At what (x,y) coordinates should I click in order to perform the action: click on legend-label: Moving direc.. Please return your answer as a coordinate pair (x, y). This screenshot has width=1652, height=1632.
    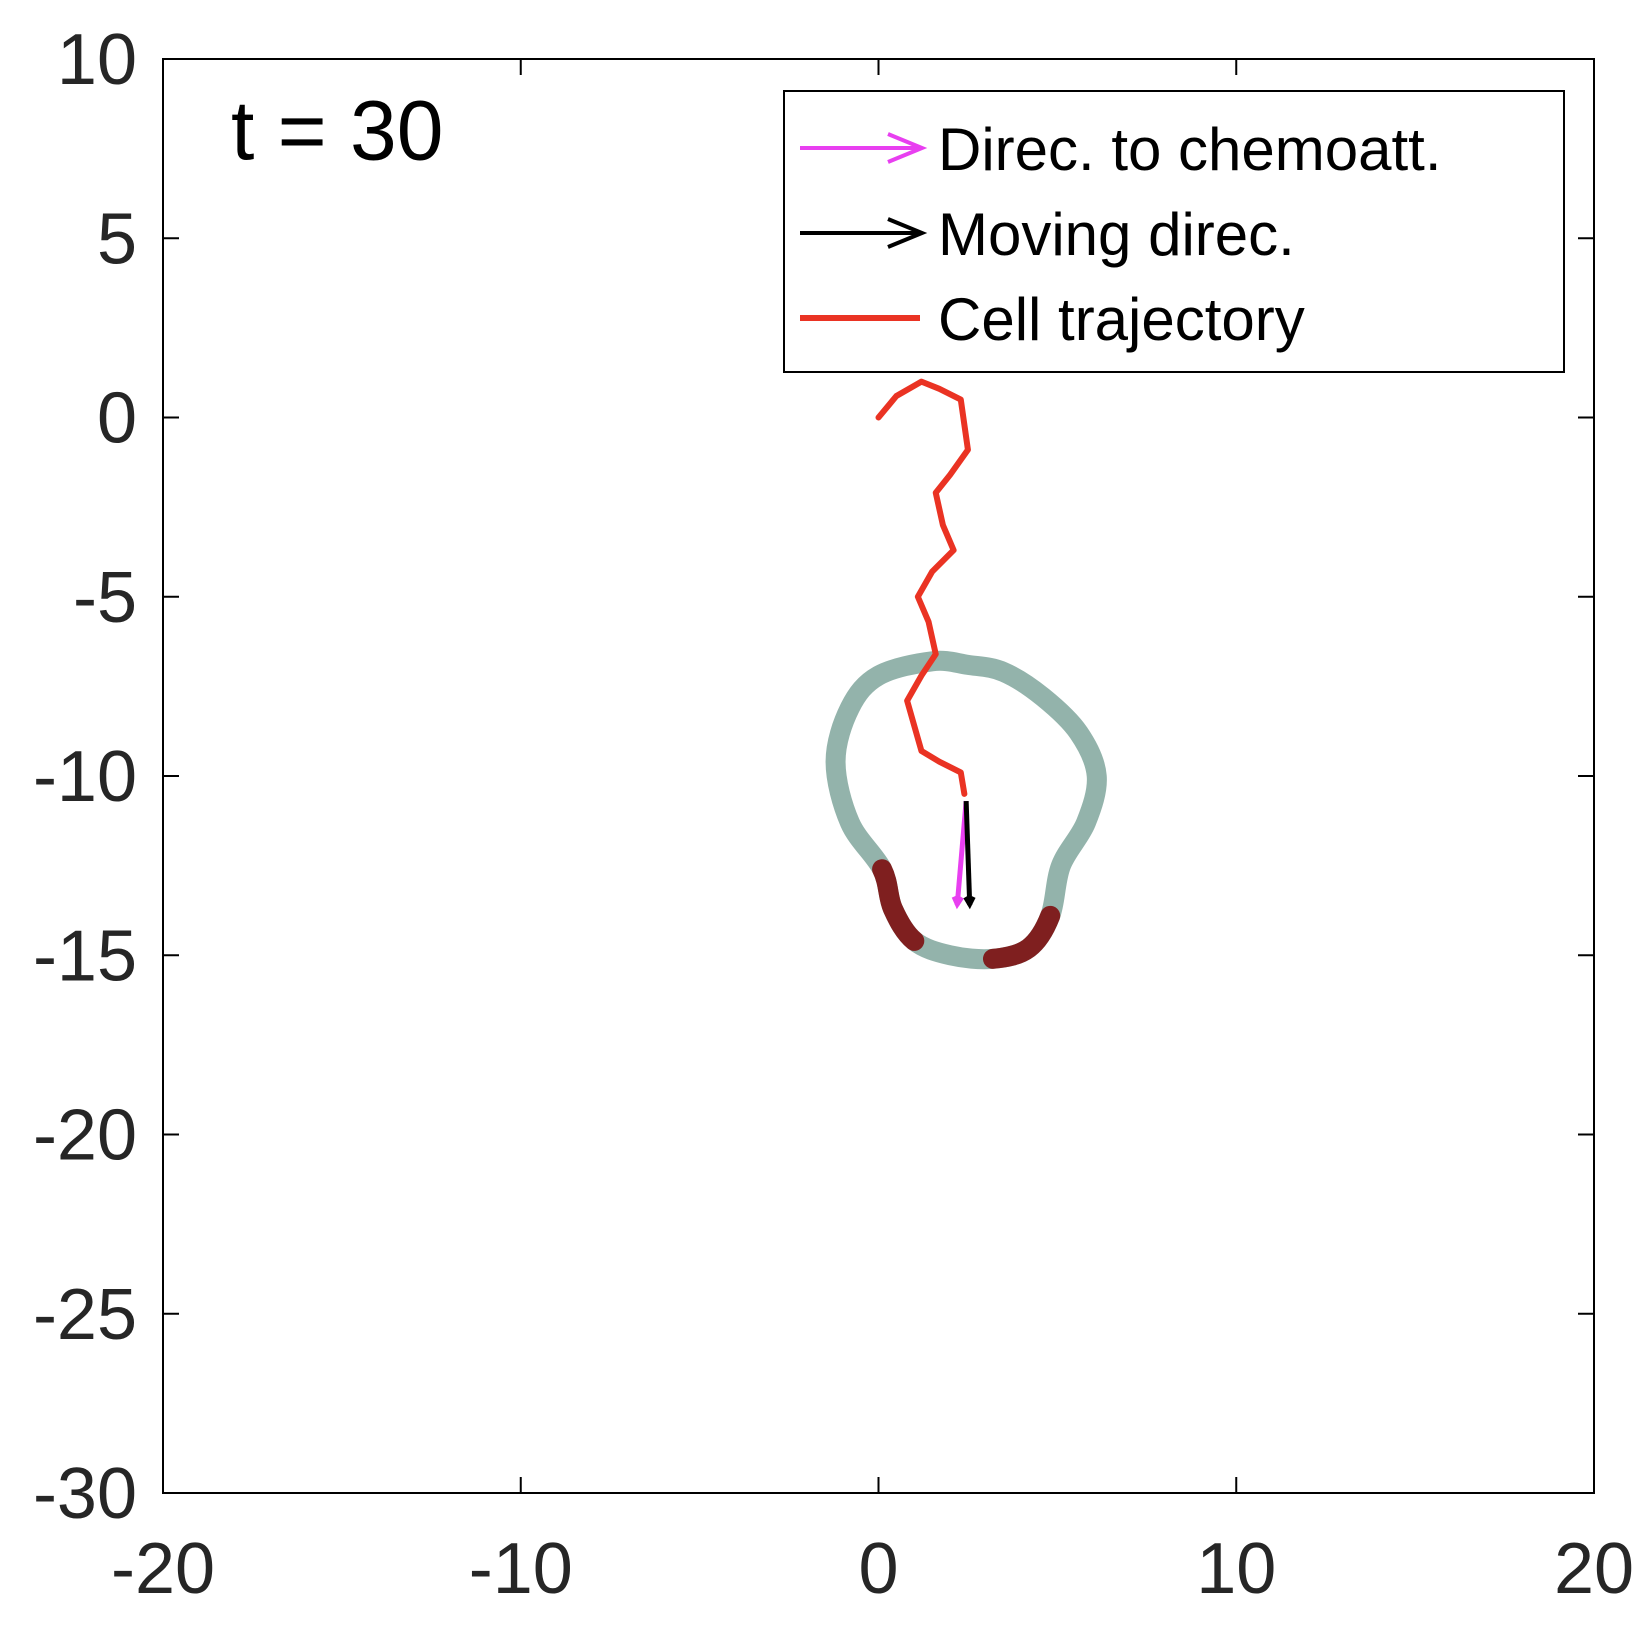
    Looking at the image, I should click on (1116, 234).